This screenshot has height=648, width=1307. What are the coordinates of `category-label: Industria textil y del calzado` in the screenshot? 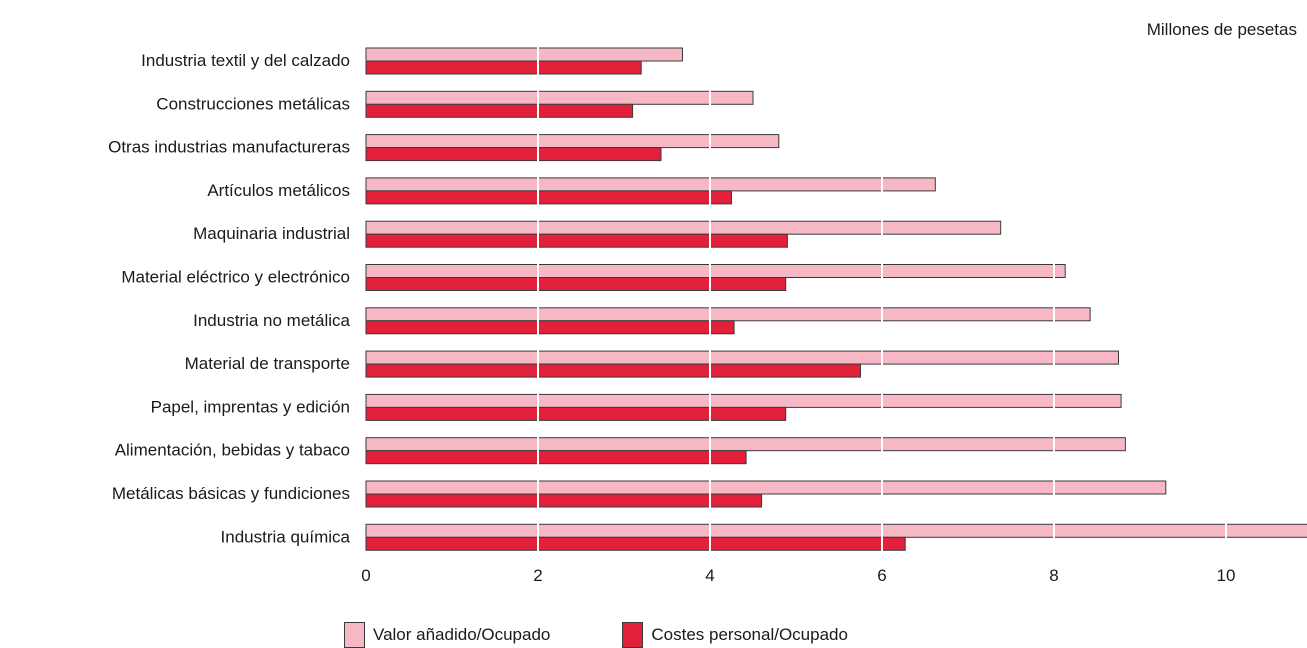 It's located at (245, 60).